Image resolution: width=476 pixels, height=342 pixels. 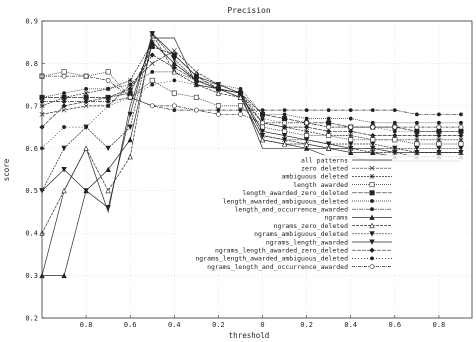 I want to click on legend-label: ambiguous deleted, so click(x=314, y=177).